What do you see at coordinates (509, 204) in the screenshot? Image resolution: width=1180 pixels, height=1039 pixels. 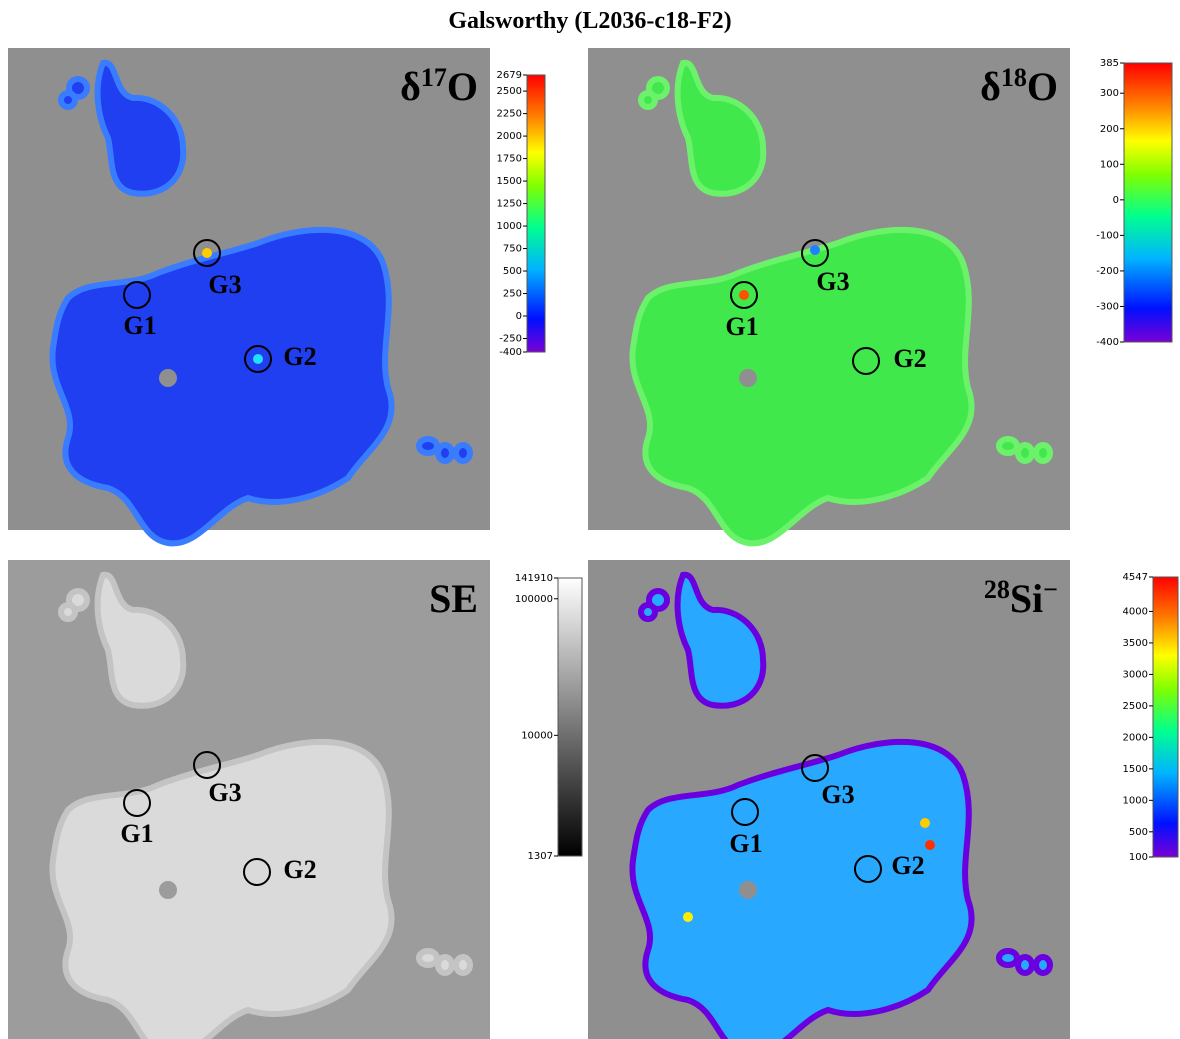 I see `colorbar-tick-label: 1250` at bounding box center [509, 204].